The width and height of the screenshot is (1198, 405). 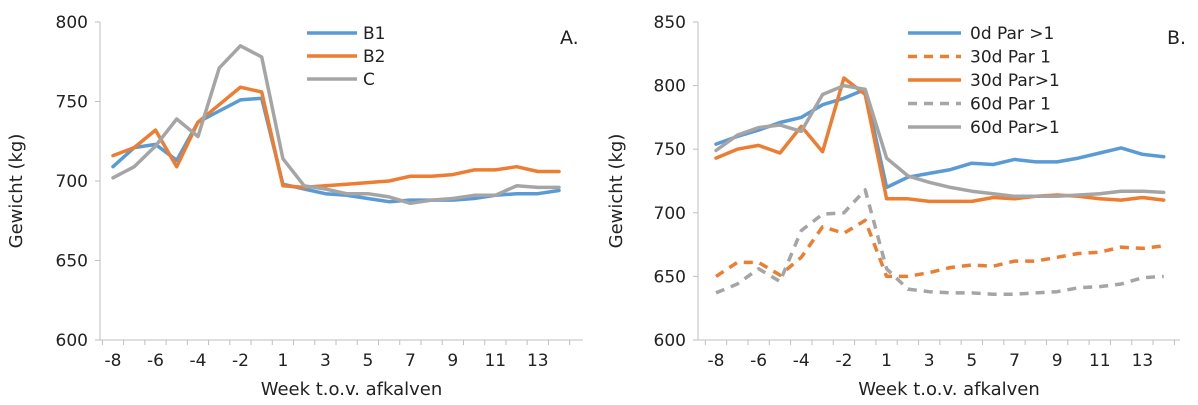 What do you see at coordinates (369, 80) in the screenshot?
I see `legend-entry: C` at bounding box center [369, 80].